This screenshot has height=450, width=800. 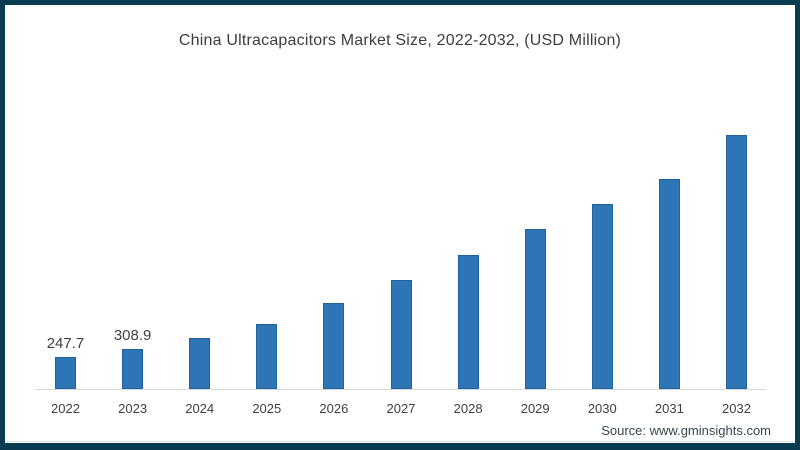 I want to click on x-tick-2026: 2026, so click(x=334, y=408).